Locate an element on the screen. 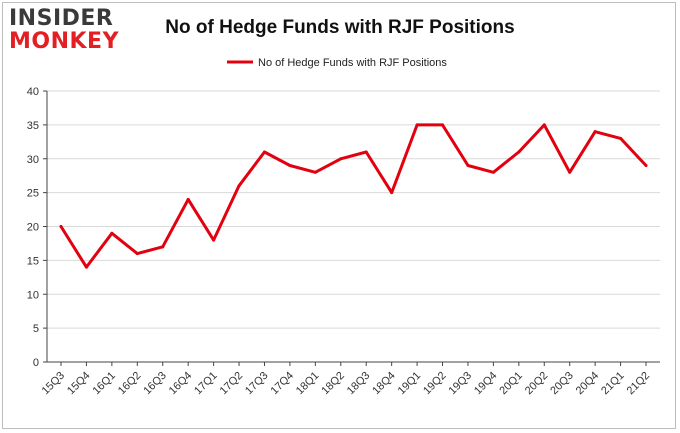 This screenshot has width=680, height=433. x-tick-label: 18Q3 is located at coordinates (359, 384).